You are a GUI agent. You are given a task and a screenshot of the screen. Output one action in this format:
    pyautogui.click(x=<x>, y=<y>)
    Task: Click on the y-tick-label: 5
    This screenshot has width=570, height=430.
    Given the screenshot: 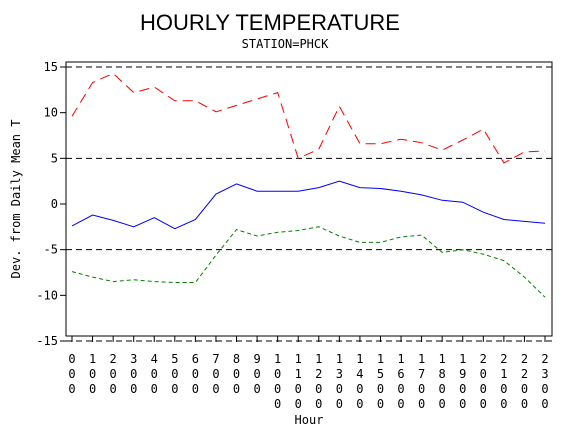 What is the action you would take?
    pyautogui.click(x=54, y=158)
    